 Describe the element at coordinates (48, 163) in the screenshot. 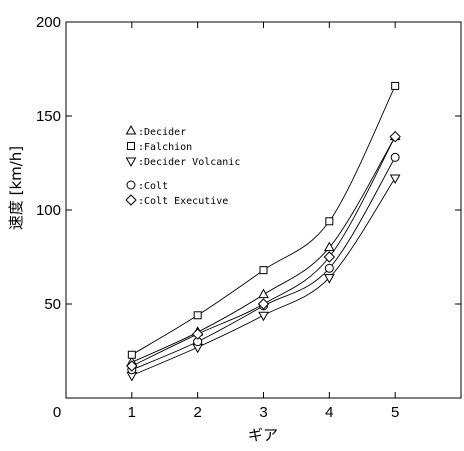

I see `y-tick-labels: 50 100 150 200` at that location.